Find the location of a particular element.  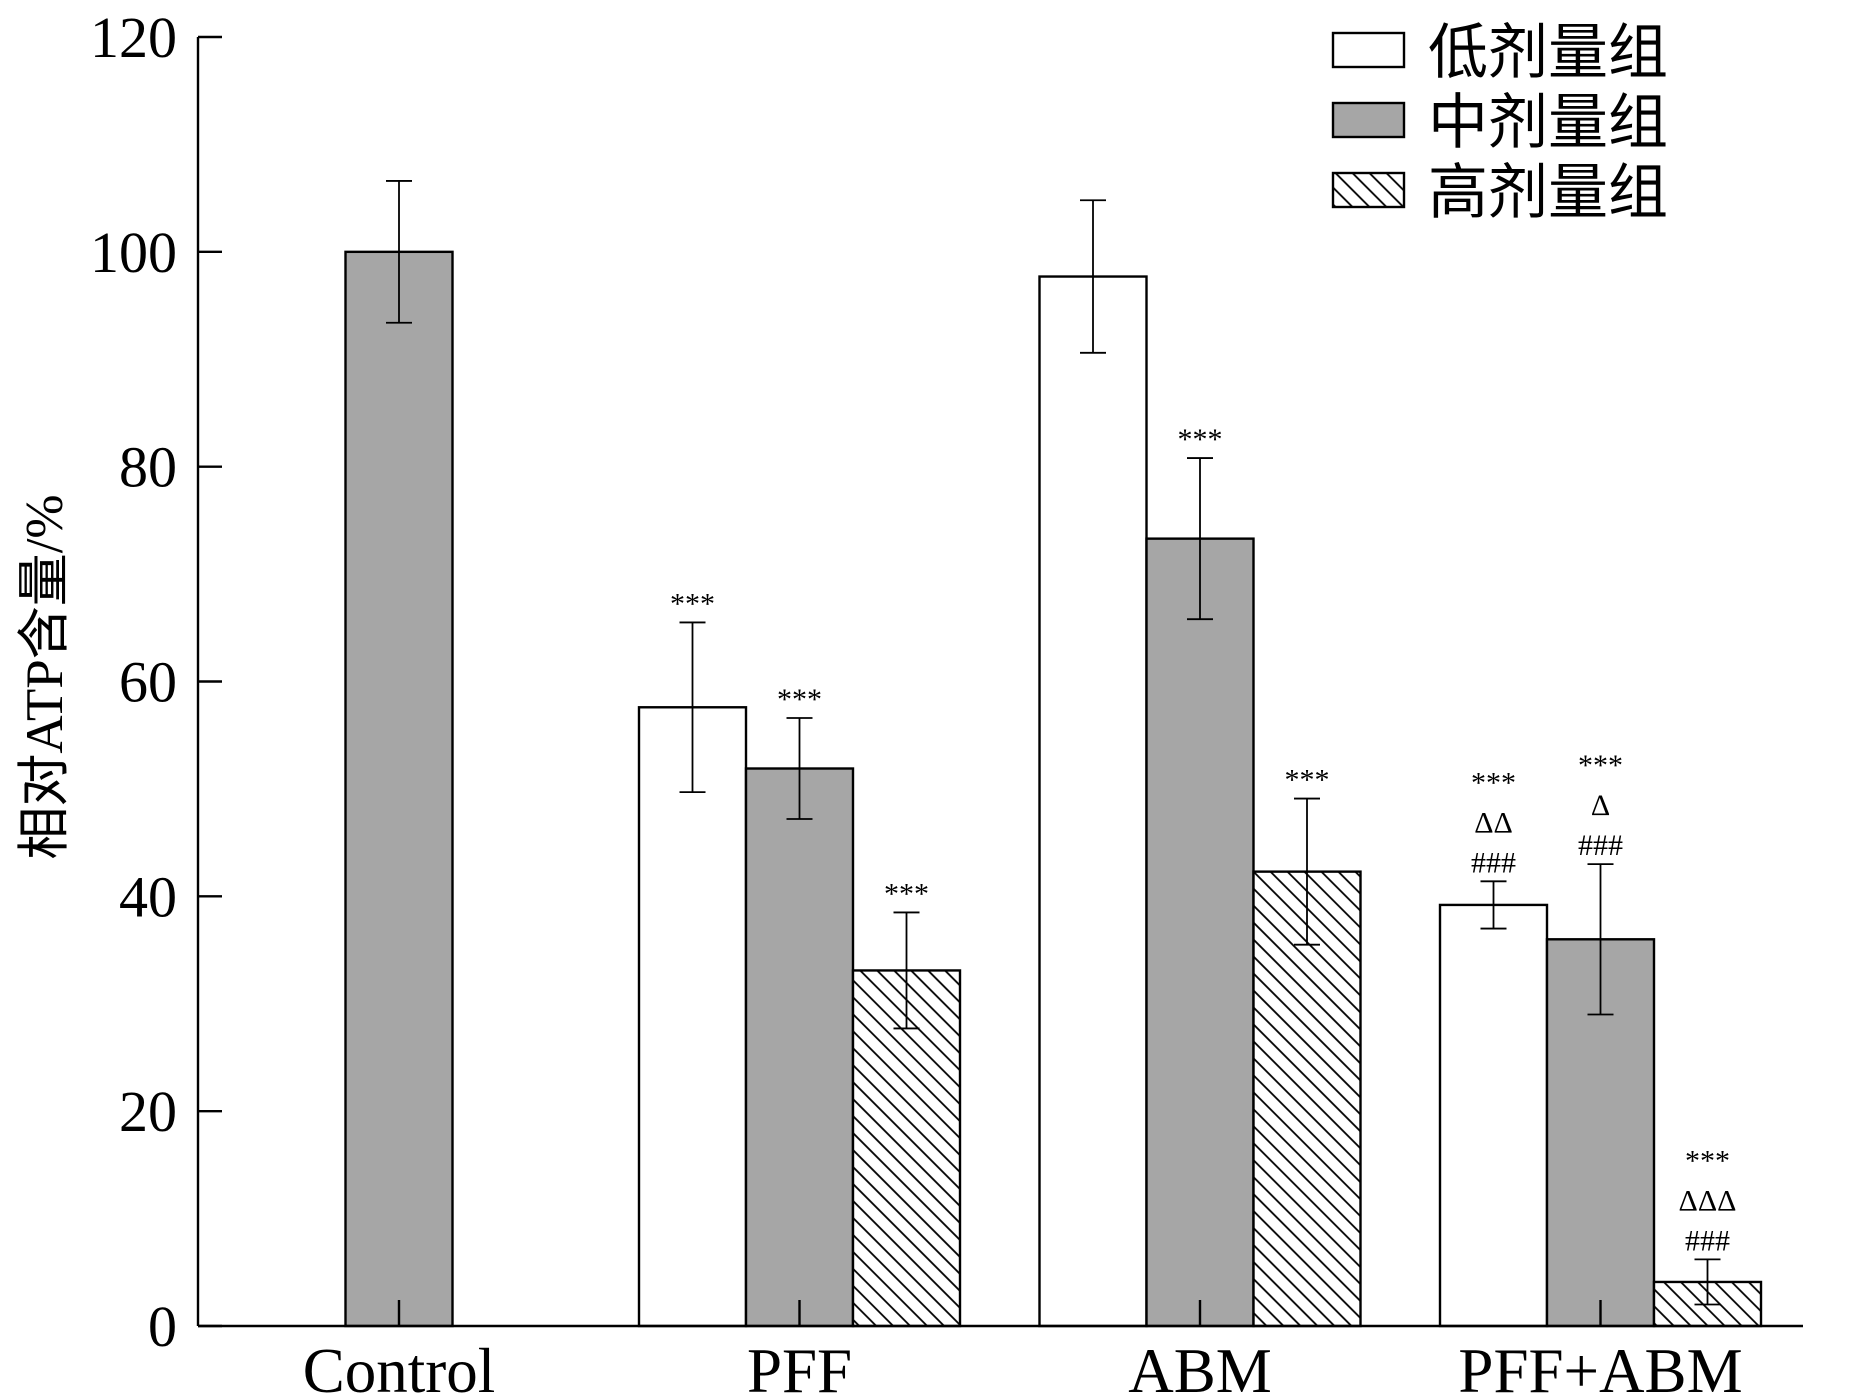

legend-item: 中剂量组 is located at coordinates (1499, 123).